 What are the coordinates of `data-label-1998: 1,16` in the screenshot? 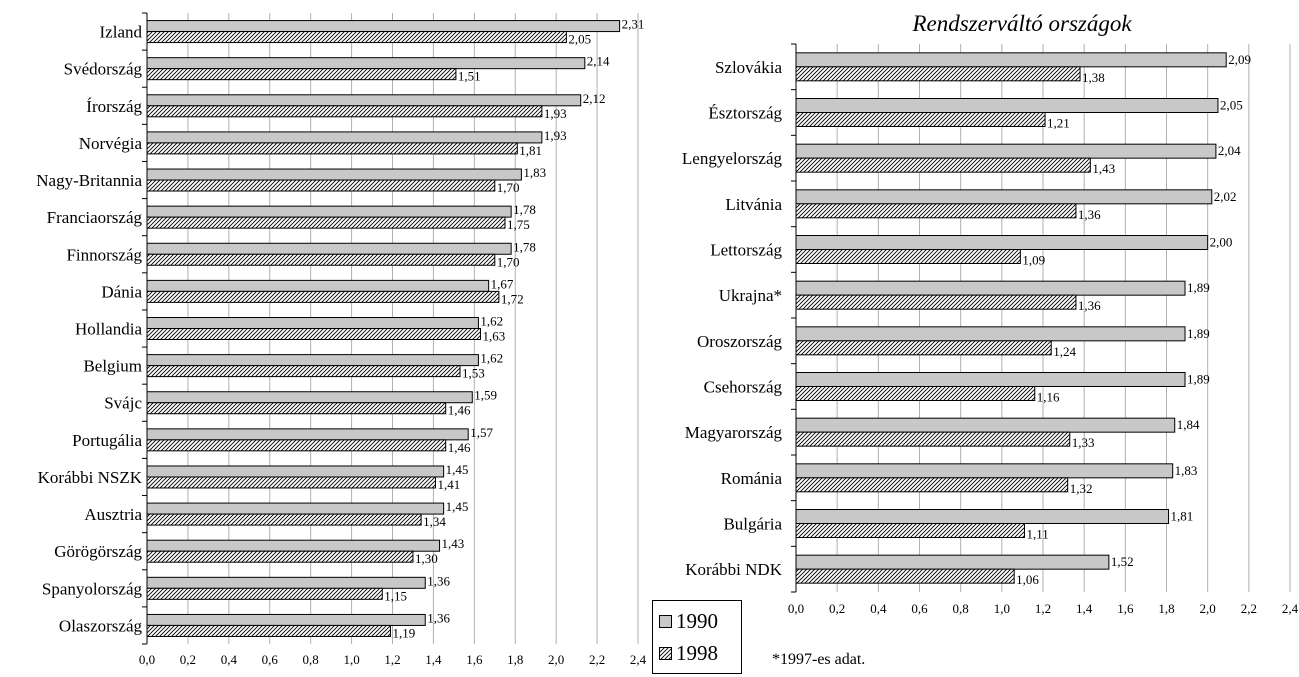 It's located at (1048, 397).